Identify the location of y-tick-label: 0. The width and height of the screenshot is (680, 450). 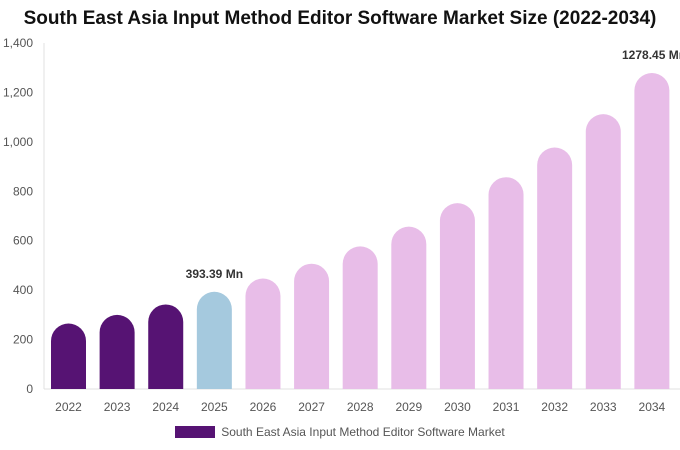
(29, 389).